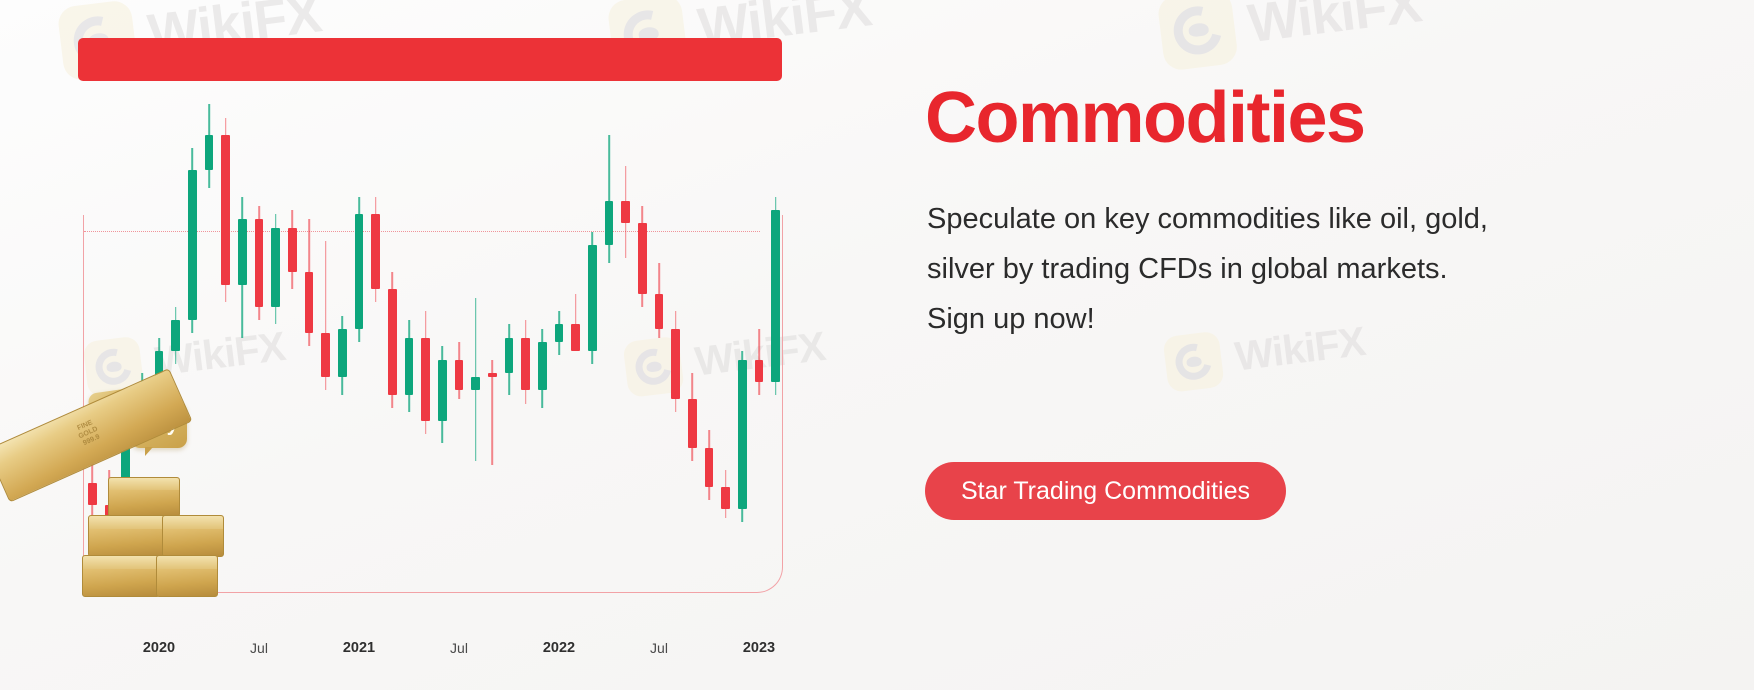 The height and width of the screenshot is (690, 1754). I want to click on x-axis-tick-label: 2023, so click(759, 648).